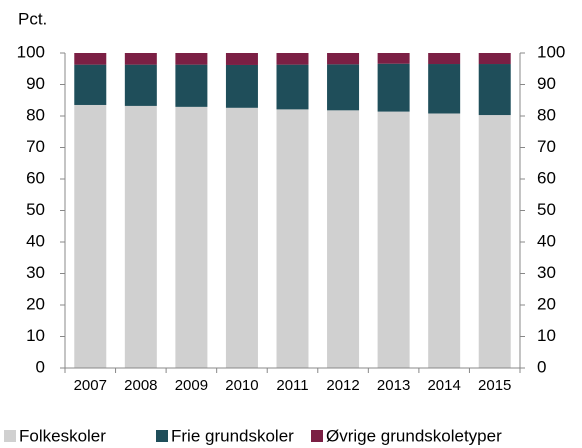  Describe the element at coordinates (35, 146) in the screenshot. I see `y-tick-label: 70` at that location.